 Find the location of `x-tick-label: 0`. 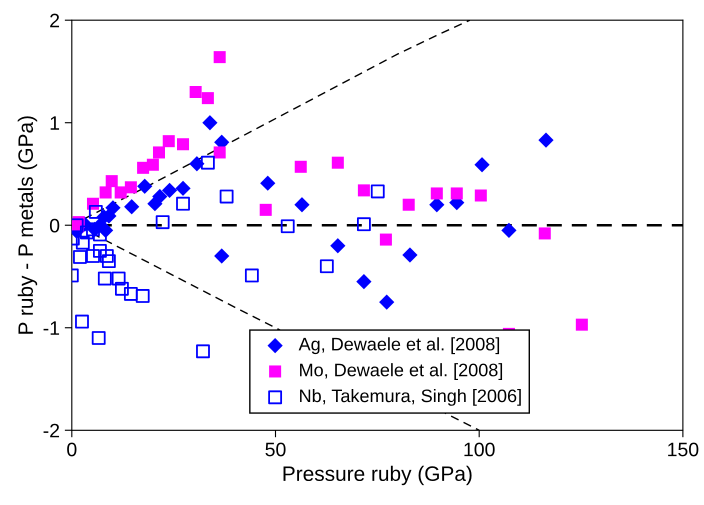

x-tick-label: 0 is located at coordinates (71, 449).